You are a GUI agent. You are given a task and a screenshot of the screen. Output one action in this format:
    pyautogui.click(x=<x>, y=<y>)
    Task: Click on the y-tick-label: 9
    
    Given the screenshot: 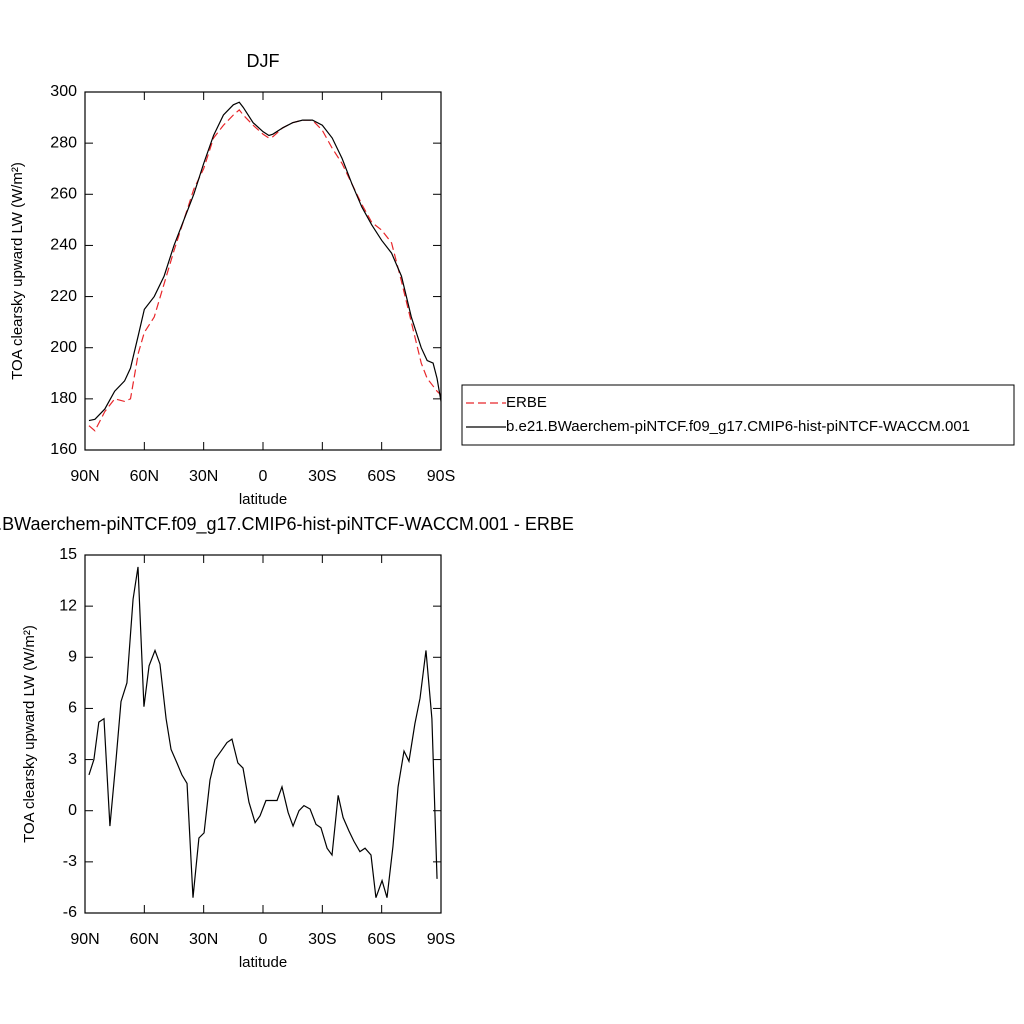 What is the action you would take?
    pyautogui.click(x=72, y=657)
    